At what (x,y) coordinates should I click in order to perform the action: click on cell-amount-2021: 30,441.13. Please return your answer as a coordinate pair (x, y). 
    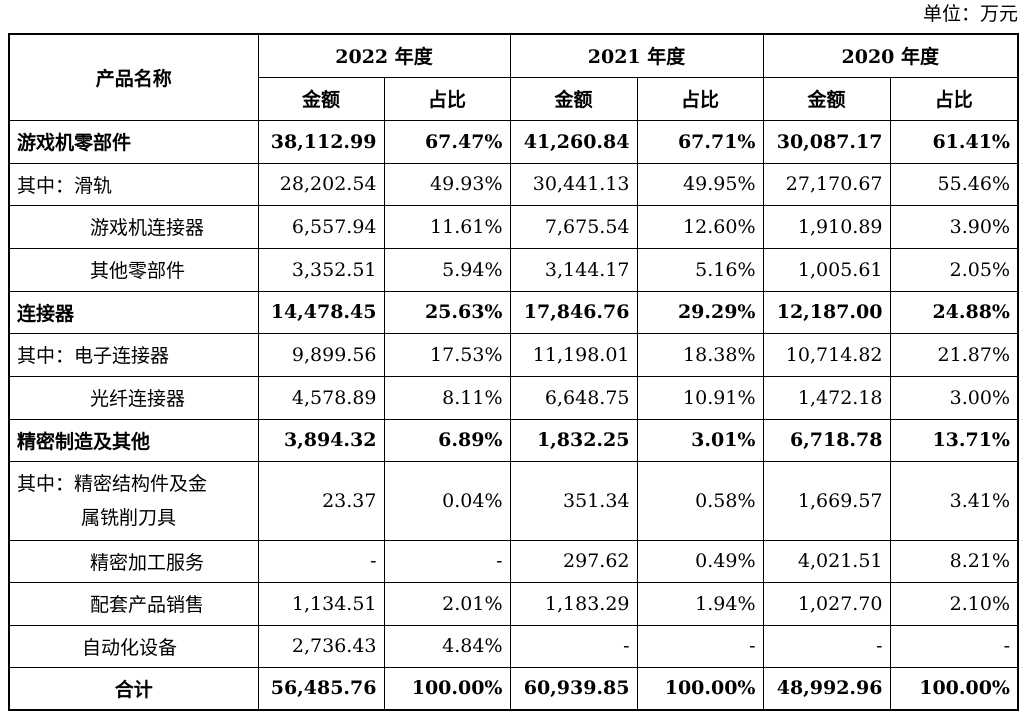
    Looking at the image, I should click on (573, 184).